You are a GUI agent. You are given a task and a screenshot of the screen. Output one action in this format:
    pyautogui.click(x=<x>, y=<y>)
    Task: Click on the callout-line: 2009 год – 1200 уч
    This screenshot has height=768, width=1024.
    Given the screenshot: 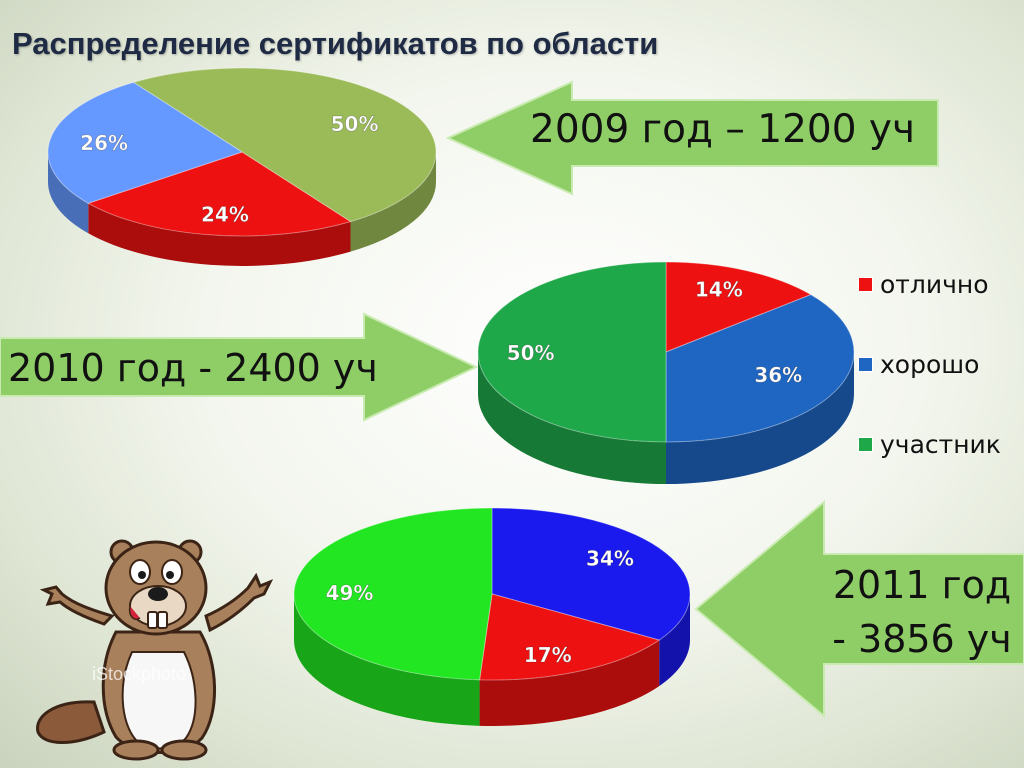 What is the action you would take?
    pyautogui.click(x=723, y=129)
    